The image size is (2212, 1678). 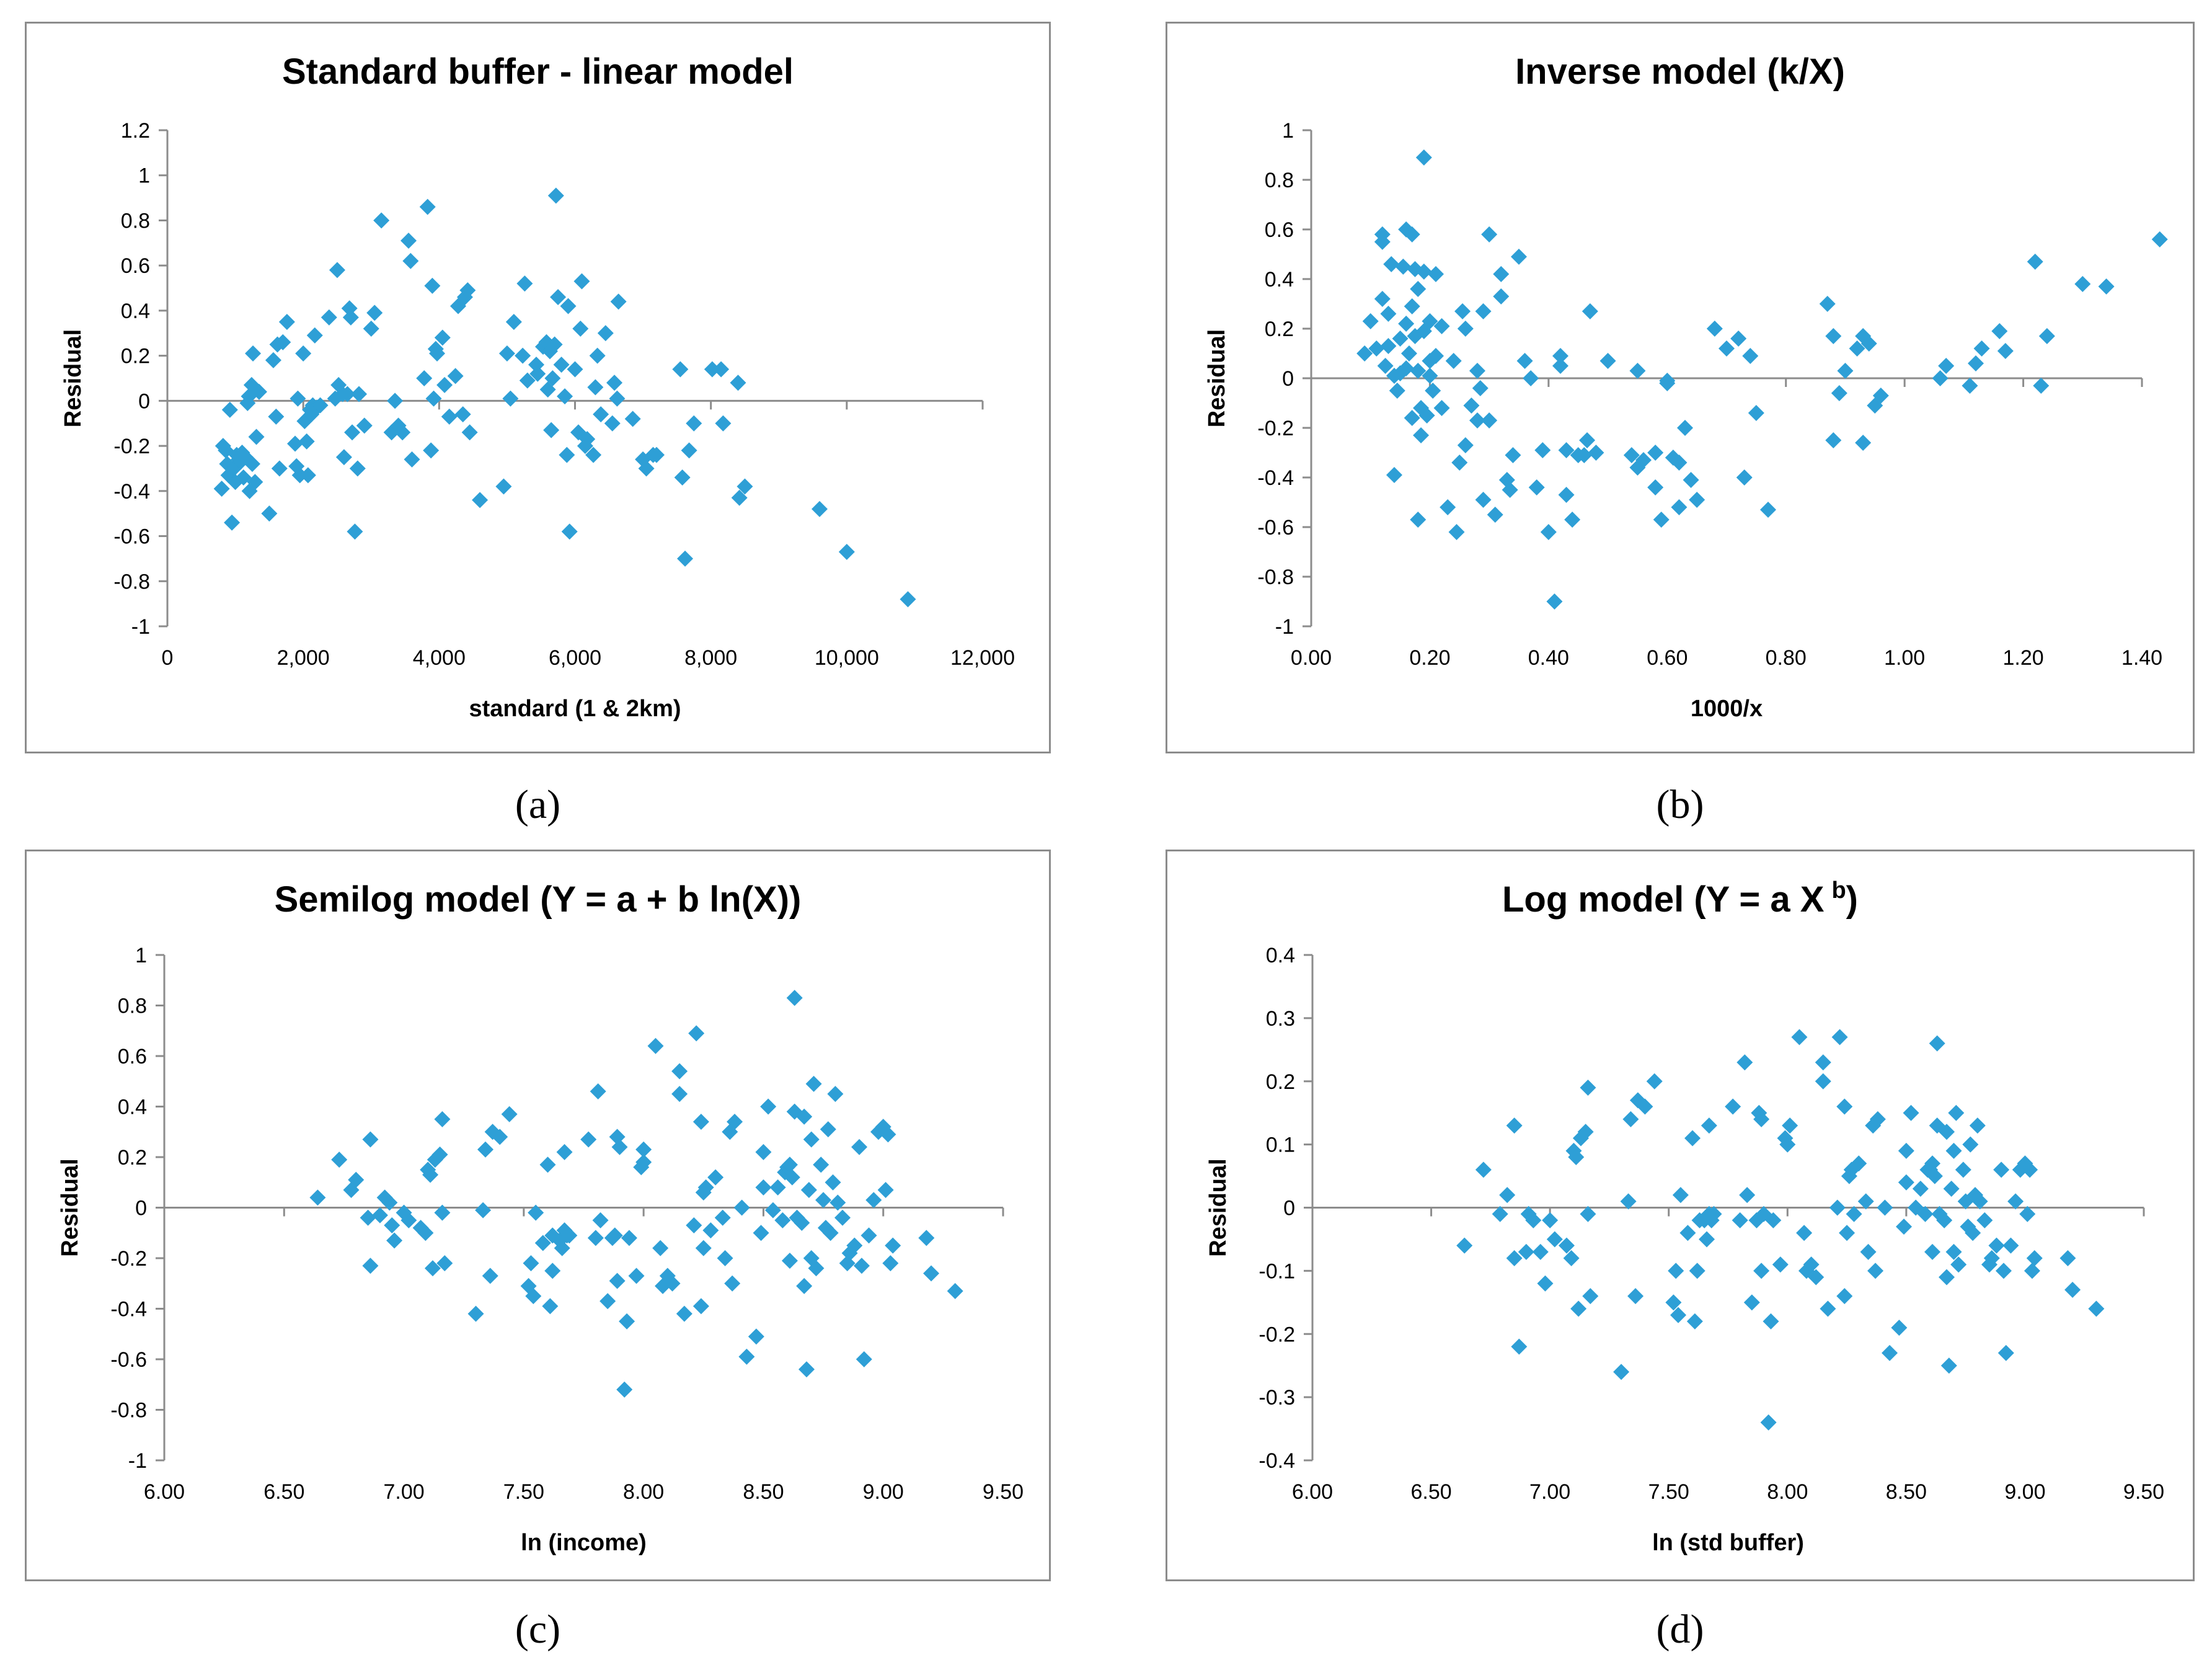 I want to click on x-tick-label: 10,000, so click(x=847, y=658).